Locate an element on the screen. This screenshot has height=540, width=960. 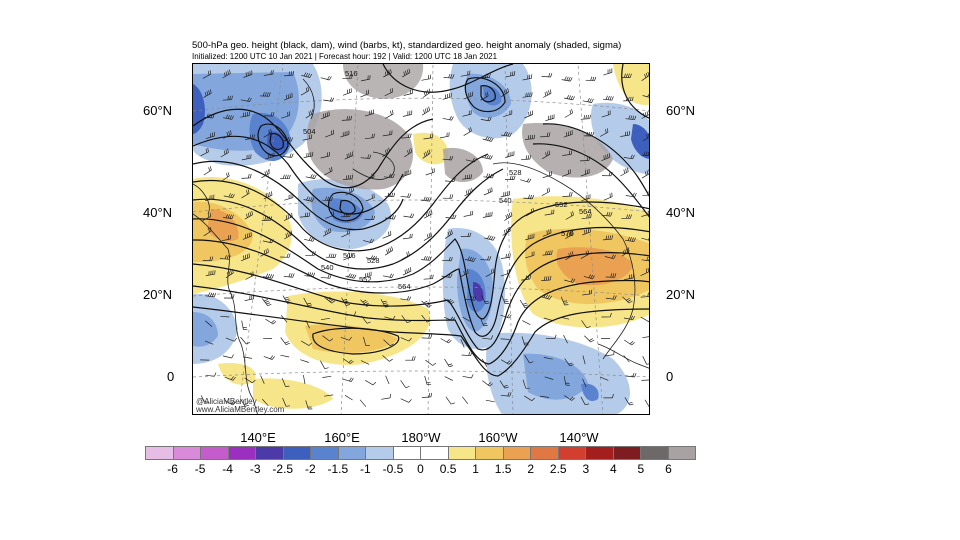
colorbar-tick-label: 0.5 is located at coordinates (448, 469).